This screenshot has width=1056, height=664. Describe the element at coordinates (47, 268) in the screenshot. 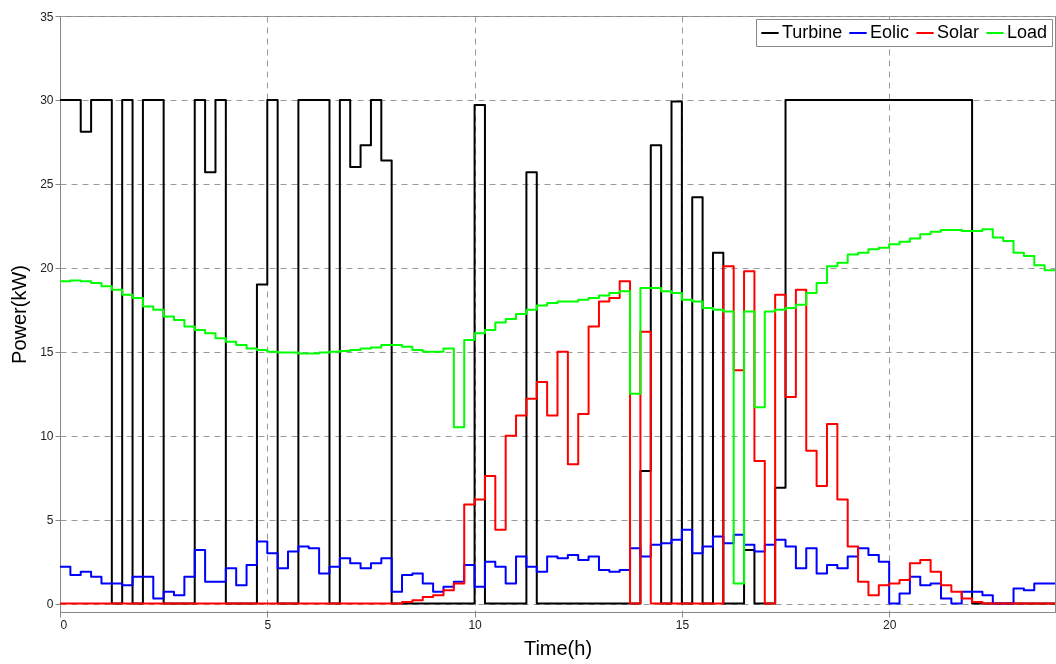

I see `y-tick-label: 20` at that location.